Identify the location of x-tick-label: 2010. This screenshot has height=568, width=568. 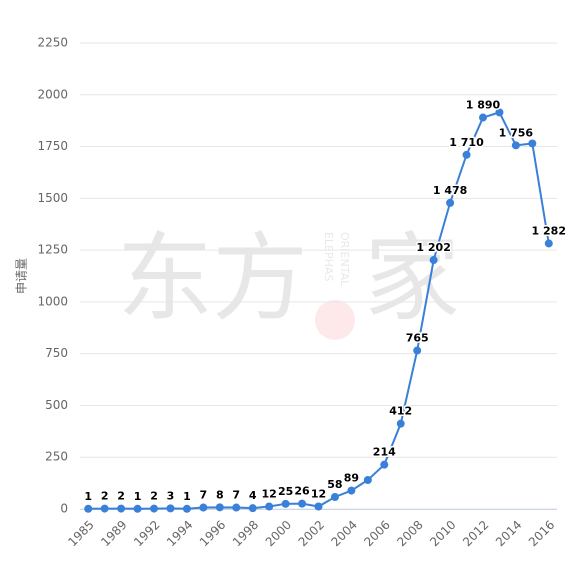
(442, 533).